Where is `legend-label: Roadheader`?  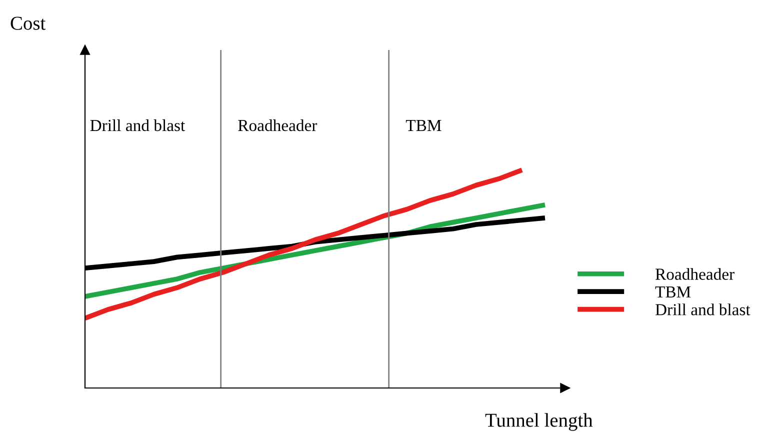
legend-label: Roadheader is located at coordinates (694, 274).